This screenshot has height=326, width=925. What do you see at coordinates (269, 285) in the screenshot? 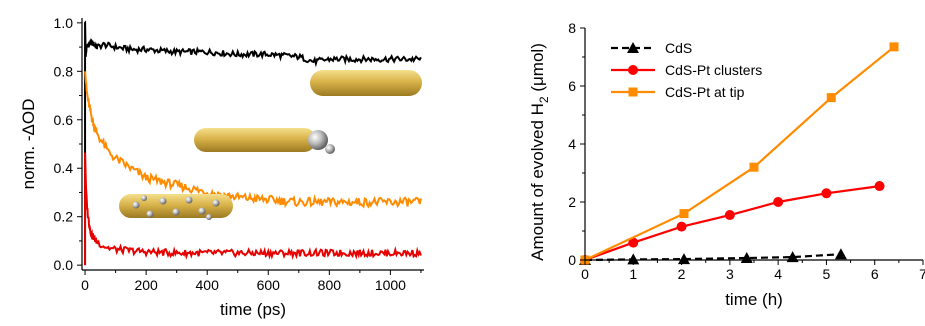
I see `x-tick-label: 600` at bounding box center [269, 285].